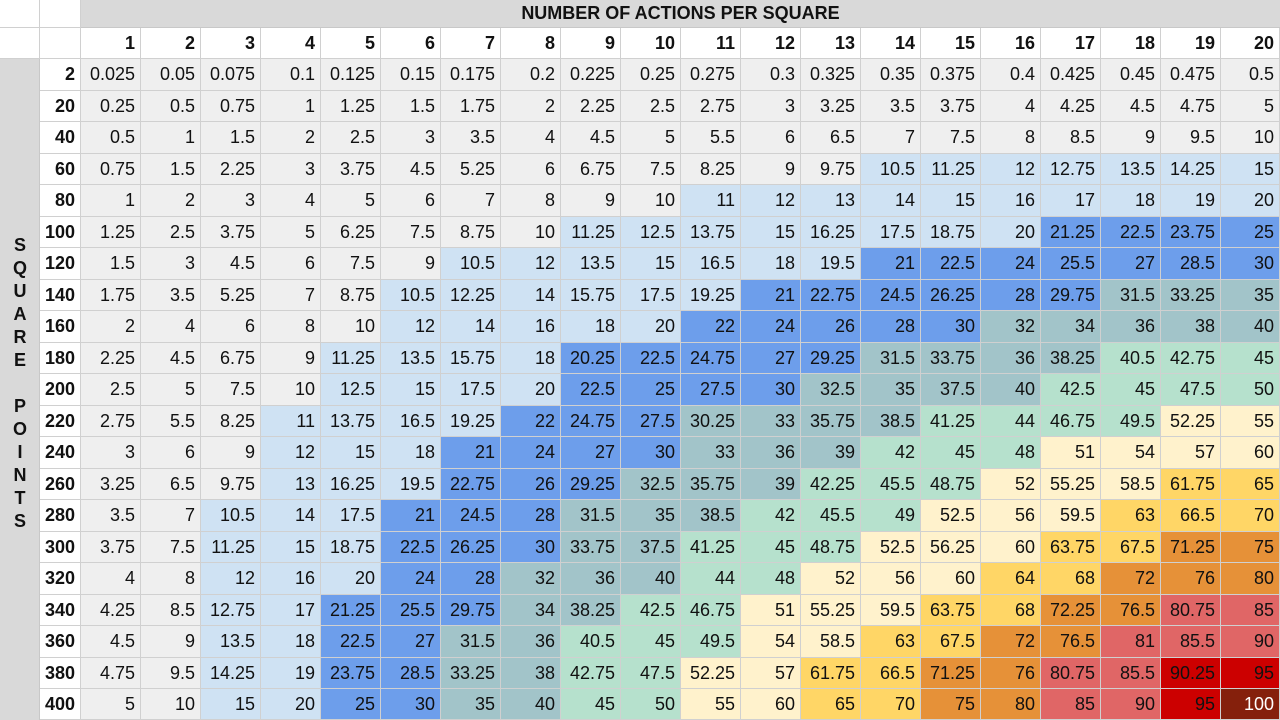 The height and width of the screenshot is (720, 1280). Describe the element at coordinates (831, 75) in the screenshot. I see `table-cell: 0.325` at that location.